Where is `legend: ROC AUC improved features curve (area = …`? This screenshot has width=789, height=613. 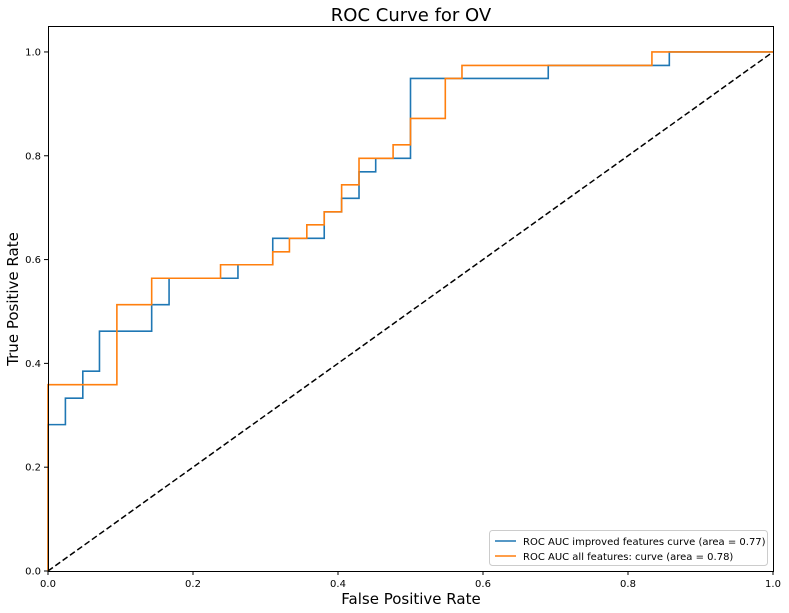
legend: ROC AUC improved features curve (area = … is located at coordinates (628, 548).